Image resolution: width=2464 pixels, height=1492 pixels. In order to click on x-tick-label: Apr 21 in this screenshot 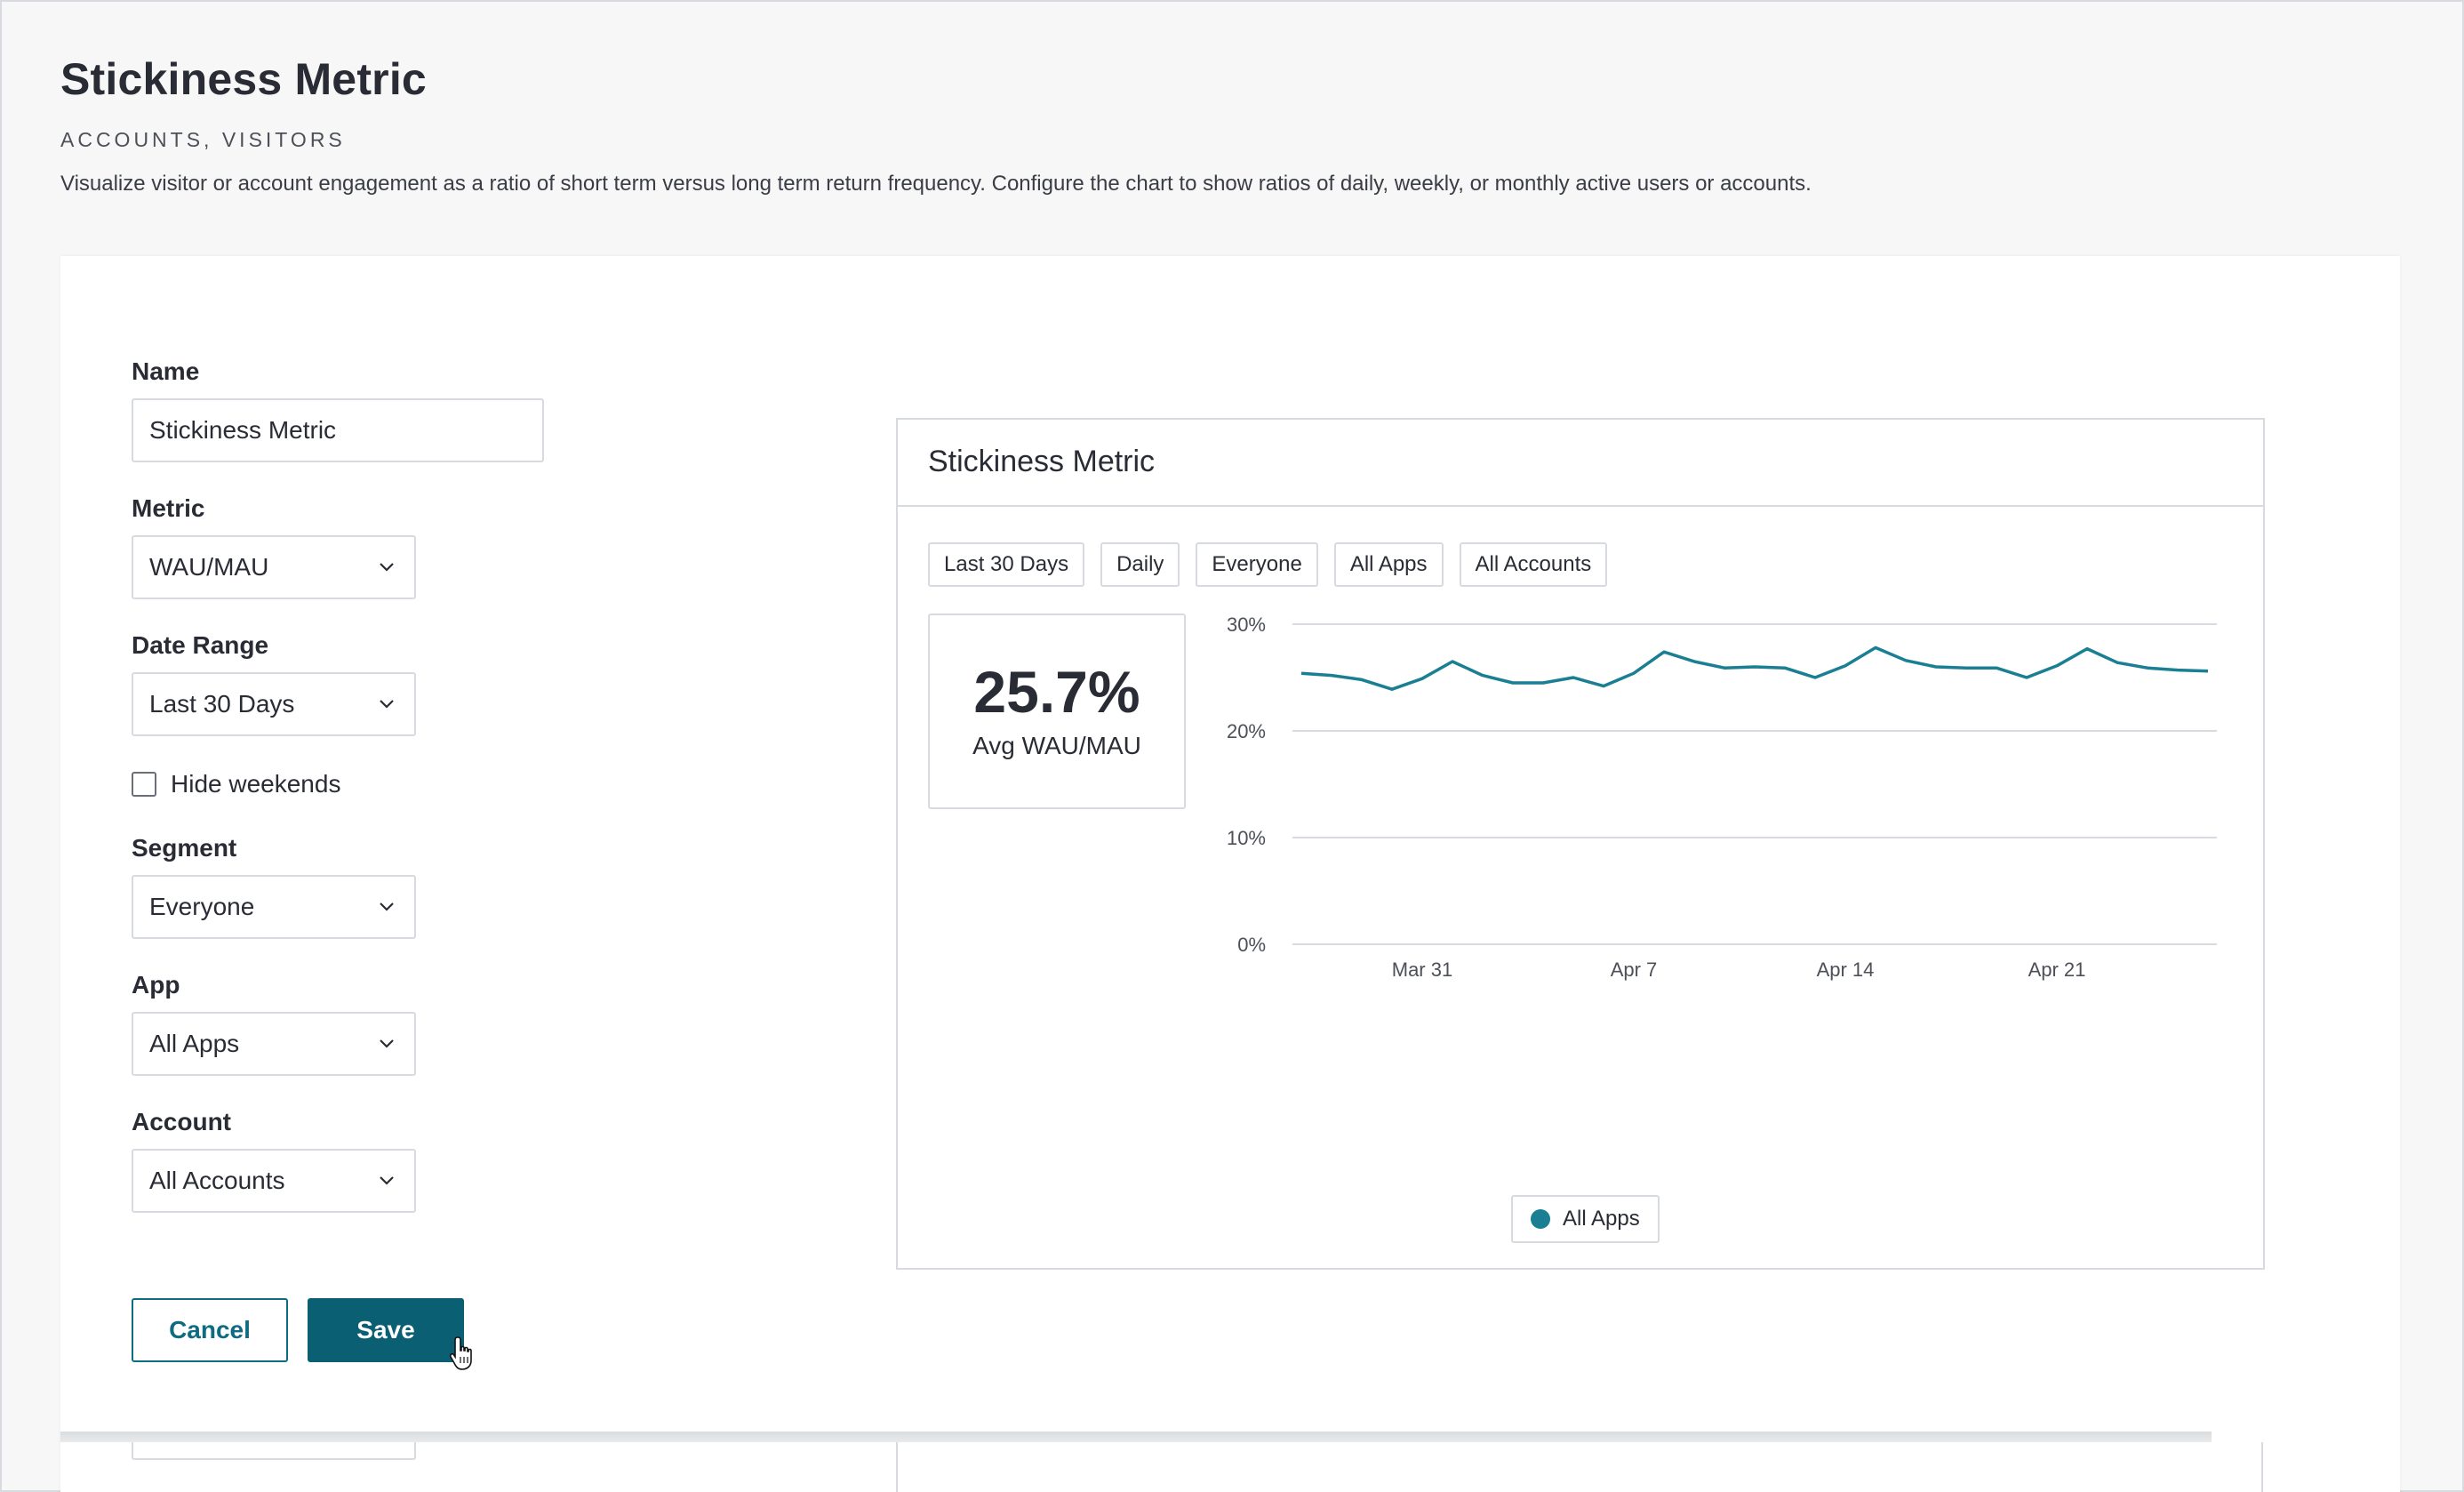, I will do `click(2057, 970)`.